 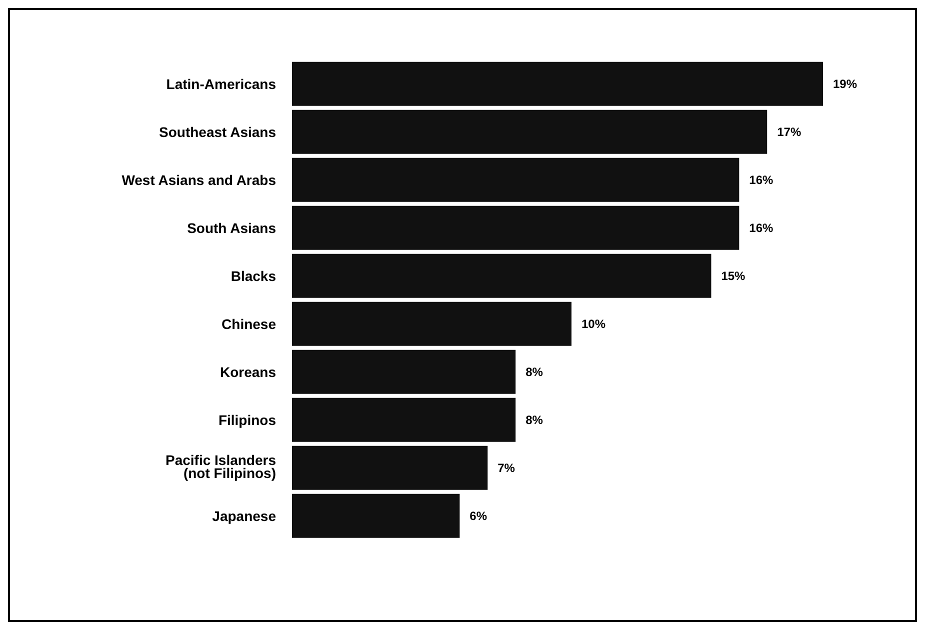 I want to click on y-tick-label: Blacks, so click(x=253, y=276).